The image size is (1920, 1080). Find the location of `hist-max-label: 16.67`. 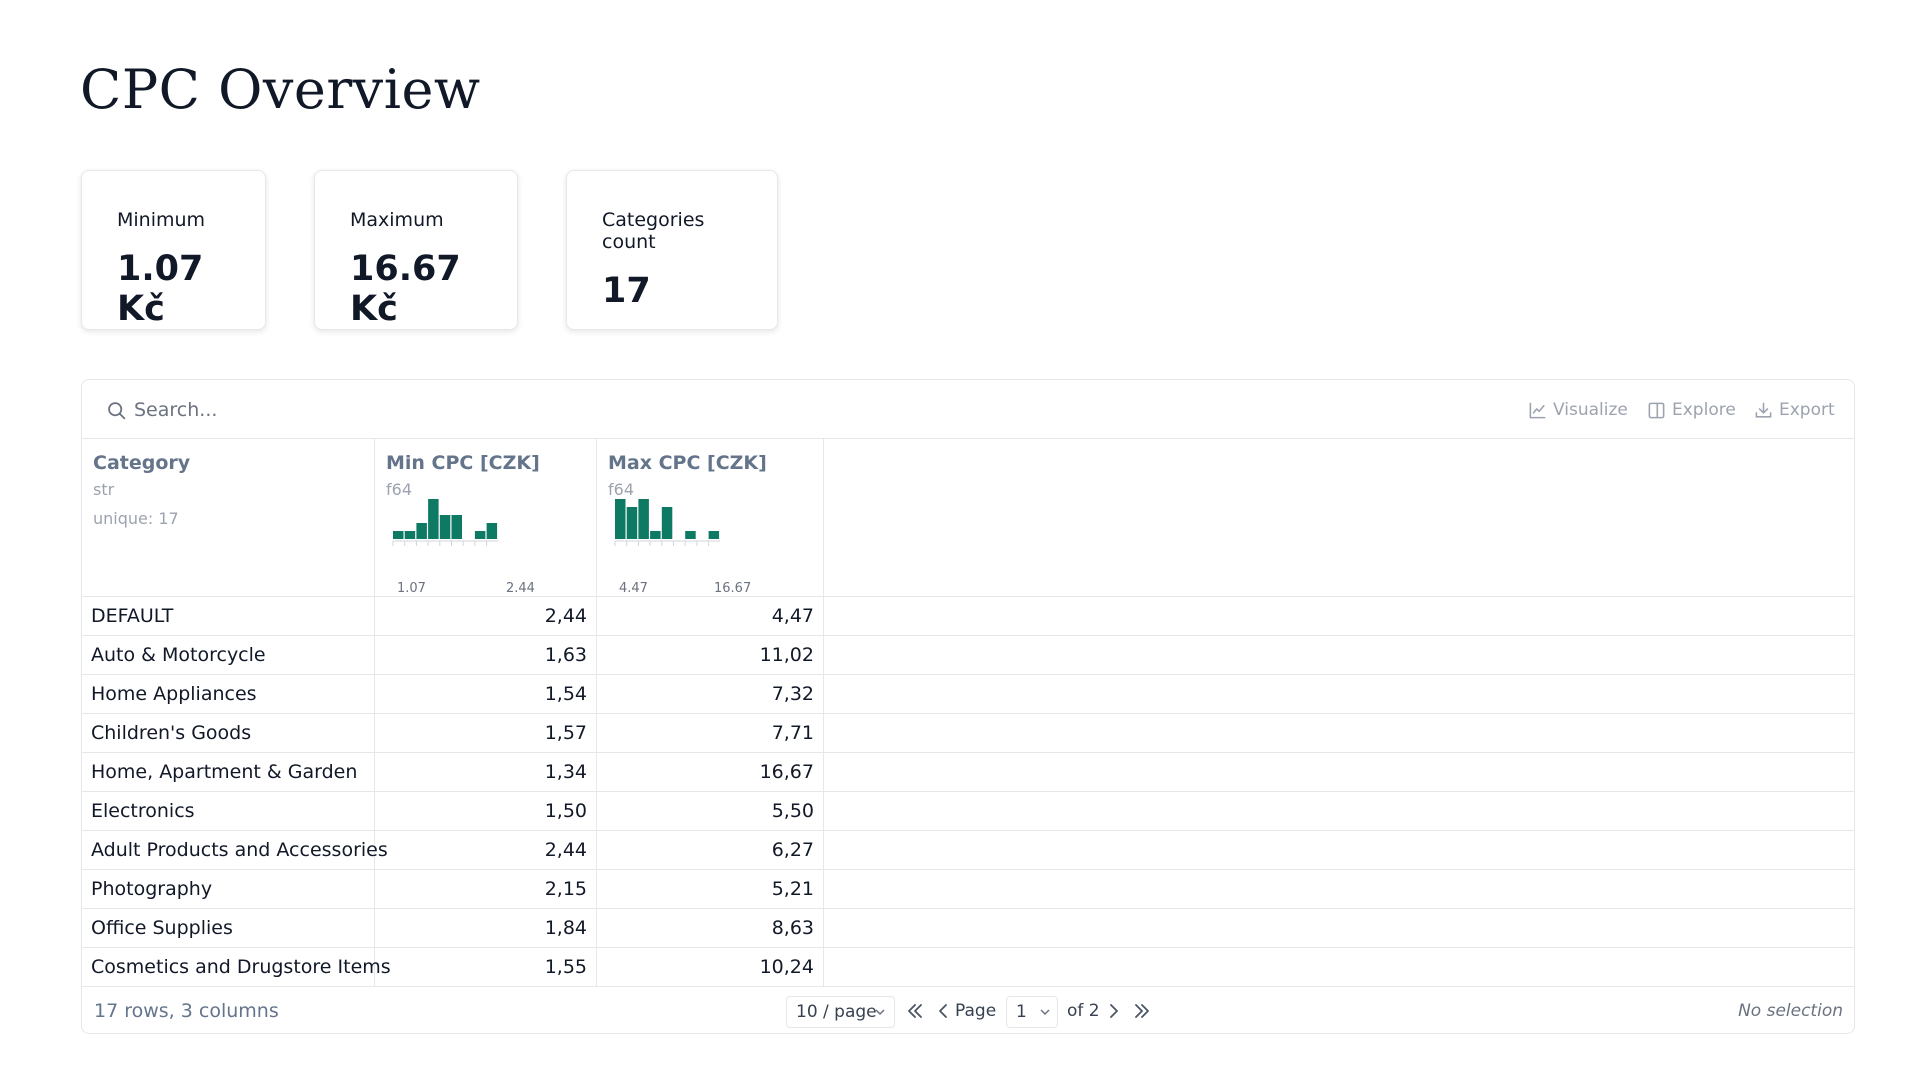

hist-max-label: 16.67 is located at coordinates (732, 588).